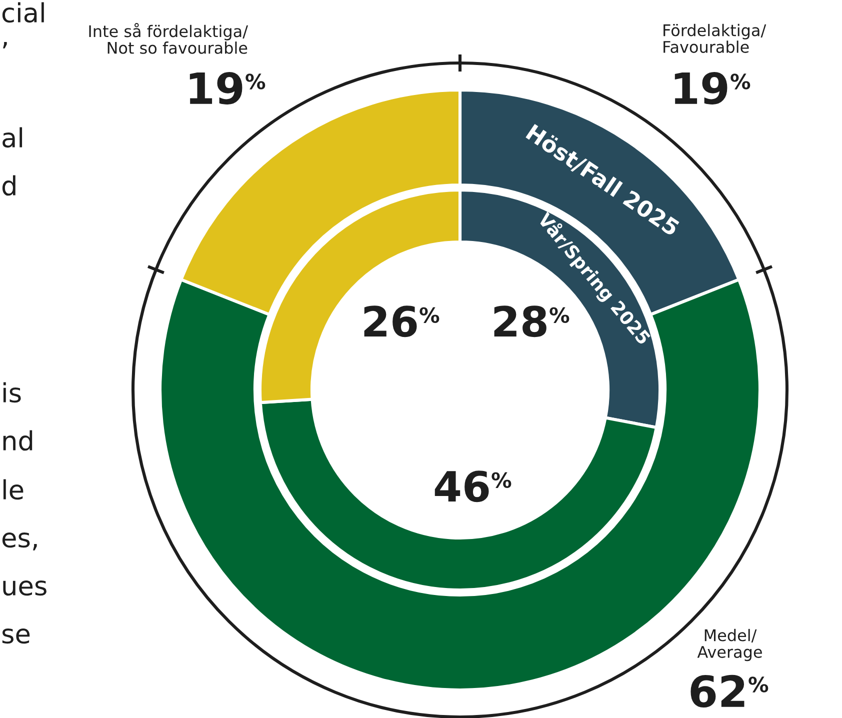  I want to click on data-label: 62%, so click(729, 691).